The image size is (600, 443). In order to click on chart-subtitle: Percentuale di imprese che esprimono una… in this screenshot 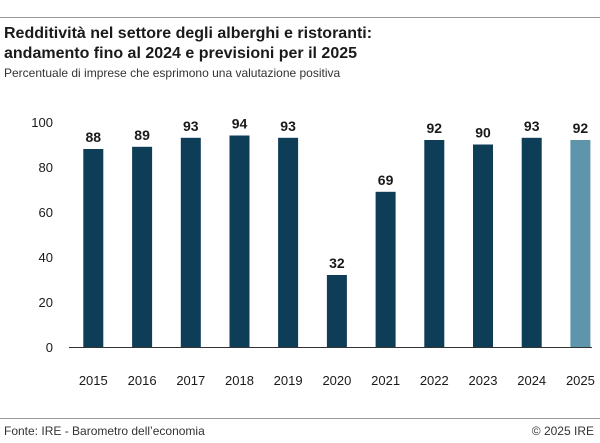, I will do `click(172, 73)`.